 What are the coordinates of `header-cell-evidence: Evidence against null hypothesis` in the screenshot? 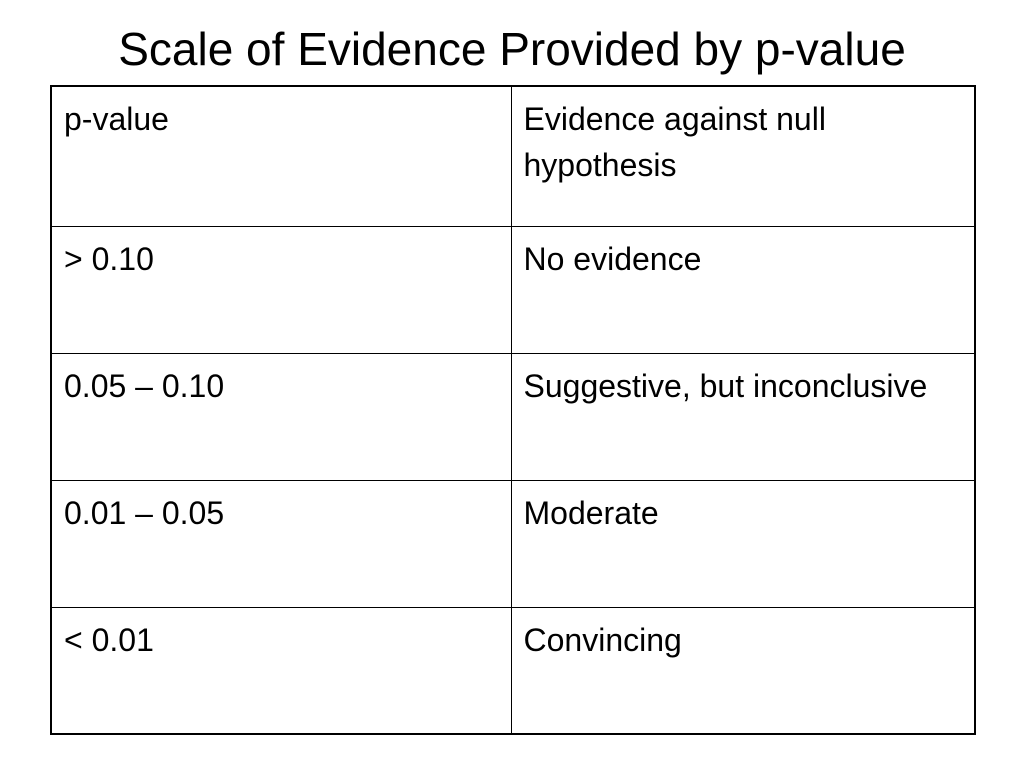 It's located at (743, 156).